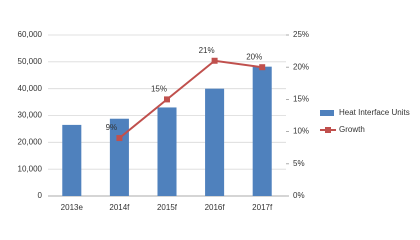 The image size is (420, 240). What do you see at coordinates (30, 168) in the screenshot?
I see `y-tick-label: 10,000` at bounding box center [30, 168].